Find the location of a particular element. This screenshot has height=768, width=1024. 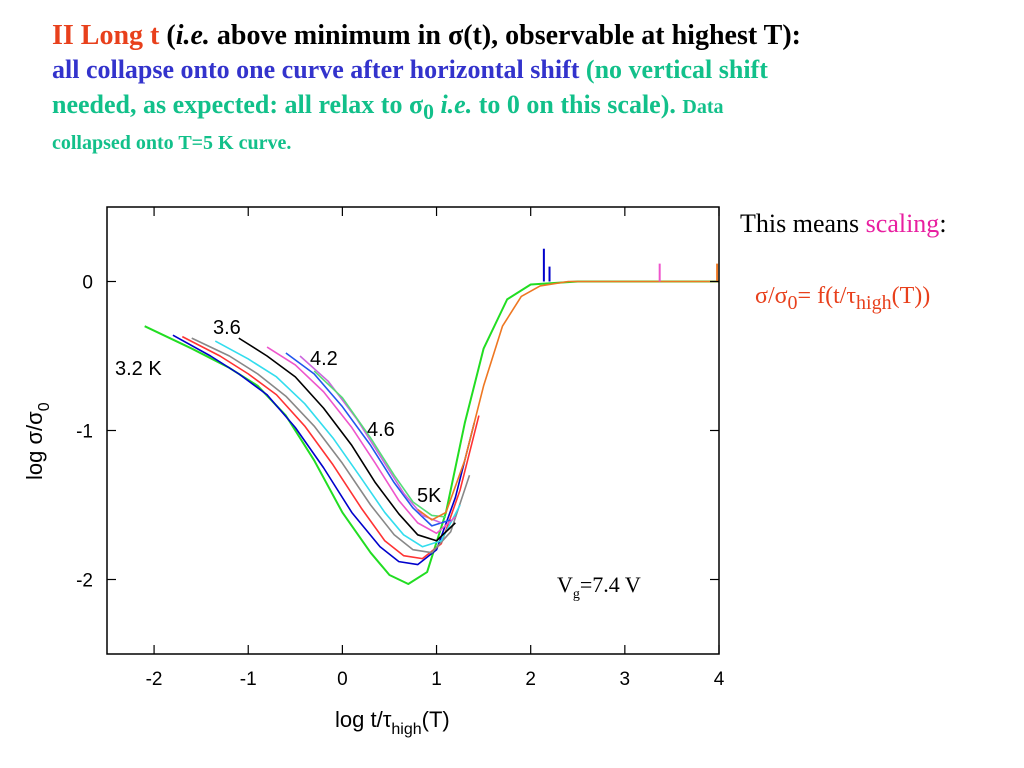

formula-sigma: σ/σ is located at coordinates (771, 296).